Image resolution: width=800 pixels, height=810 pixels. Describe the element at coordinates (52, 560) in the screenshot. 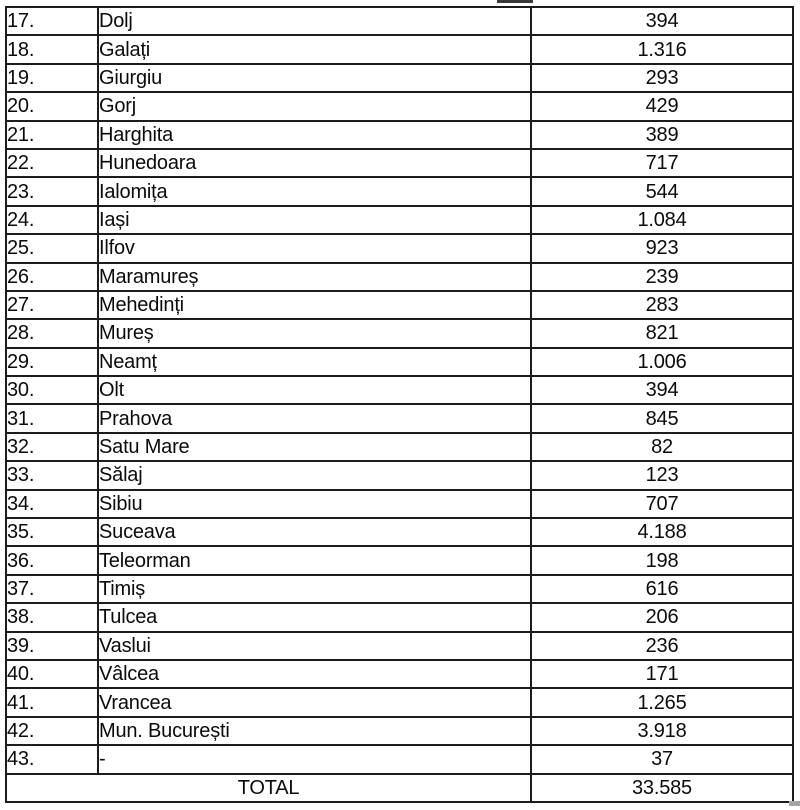

I see `row-number-cell: 36.` at that location.